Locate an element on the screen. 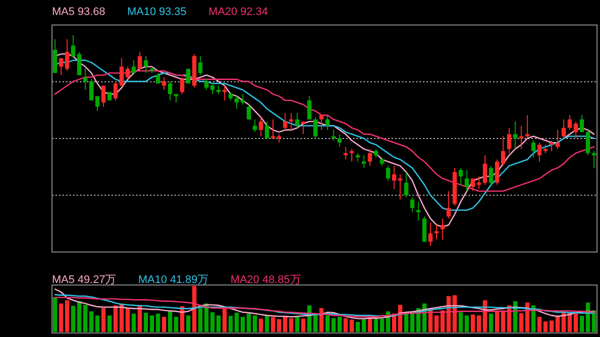 The image size is (600, 337). text: MA5 93.68 is located at coordinates (79, 12).